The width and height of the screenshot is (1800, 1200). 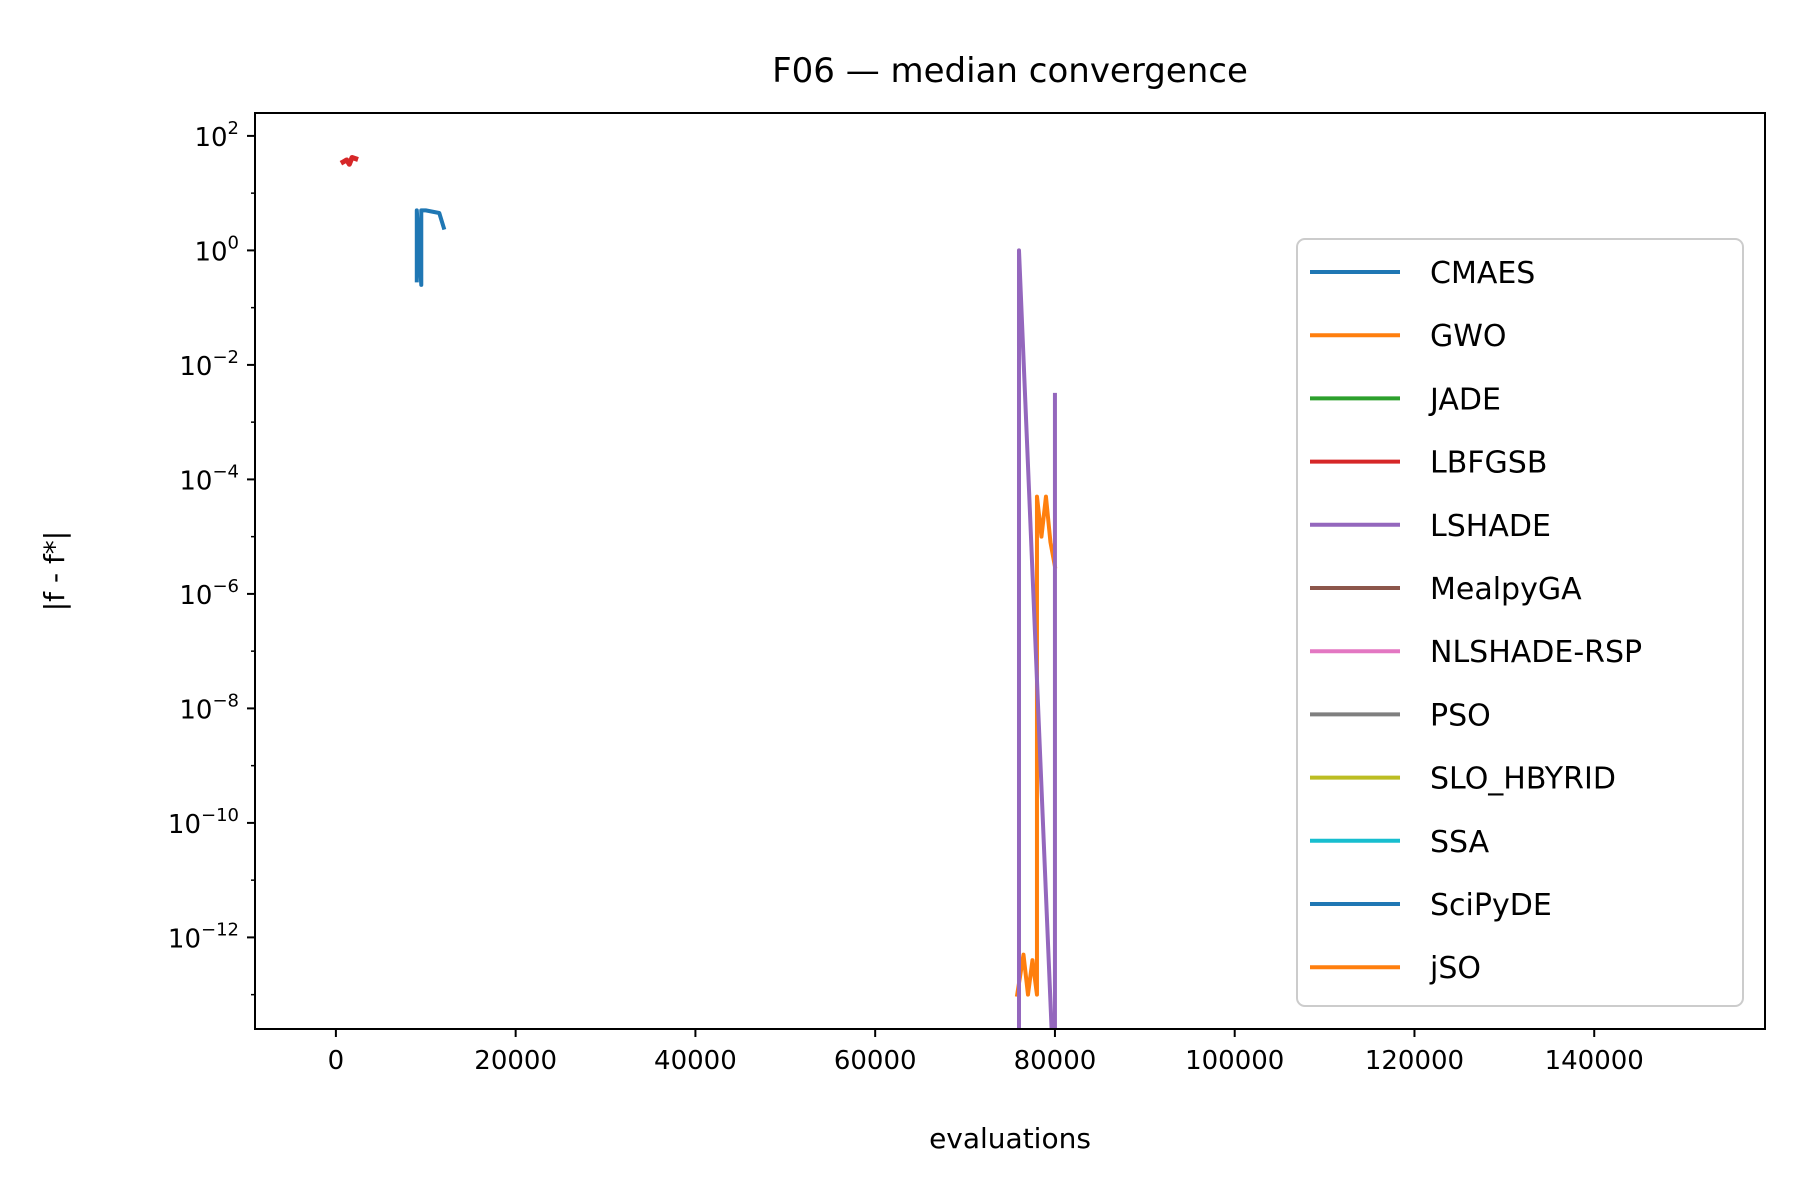 I want to click on y-axis: 10² 10⁰ 10⁻² 10⁻⁴ 10⁻⁶ 10⁻⁸ 10⁻¹⁰ 10⁻¹², so click(x=211, y=557).